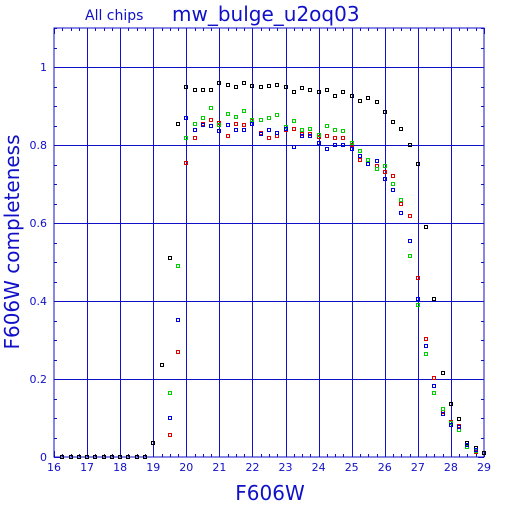 Image resolution: width=512 pixels, height=512 pixels. What do you see at coordinates (266, 14) in the screenshot?
I see `chart-title: mw_bulge_u2oq03` at bounding box center [266, 14].